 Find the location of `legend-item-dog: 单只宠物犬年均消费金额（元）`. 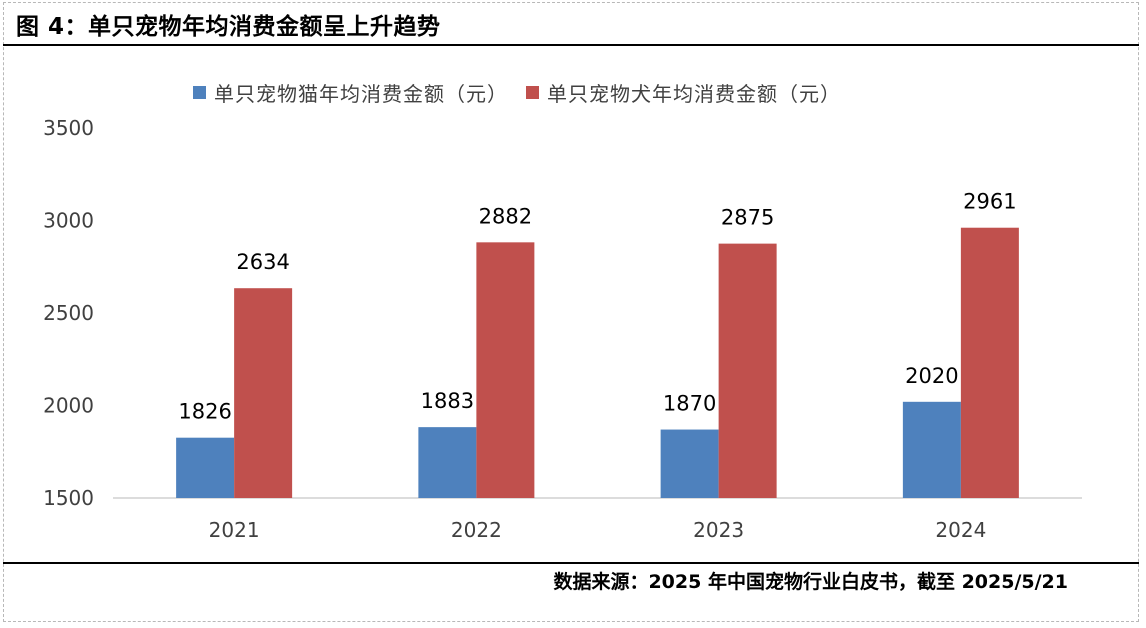

legend-item-dog: 单只宠物犬年均消费金额（元） is located at coordinates (683, 92).